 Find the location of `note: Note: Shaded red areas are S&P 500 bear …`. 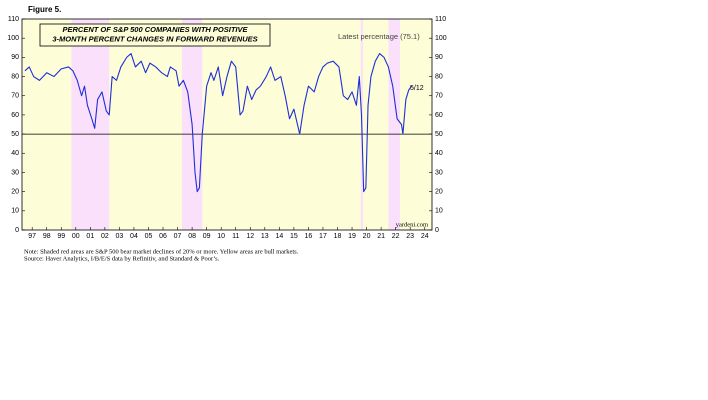

note: Note: Shaded red areas are S&P 500 bear … is located at coordinates (161, 251).